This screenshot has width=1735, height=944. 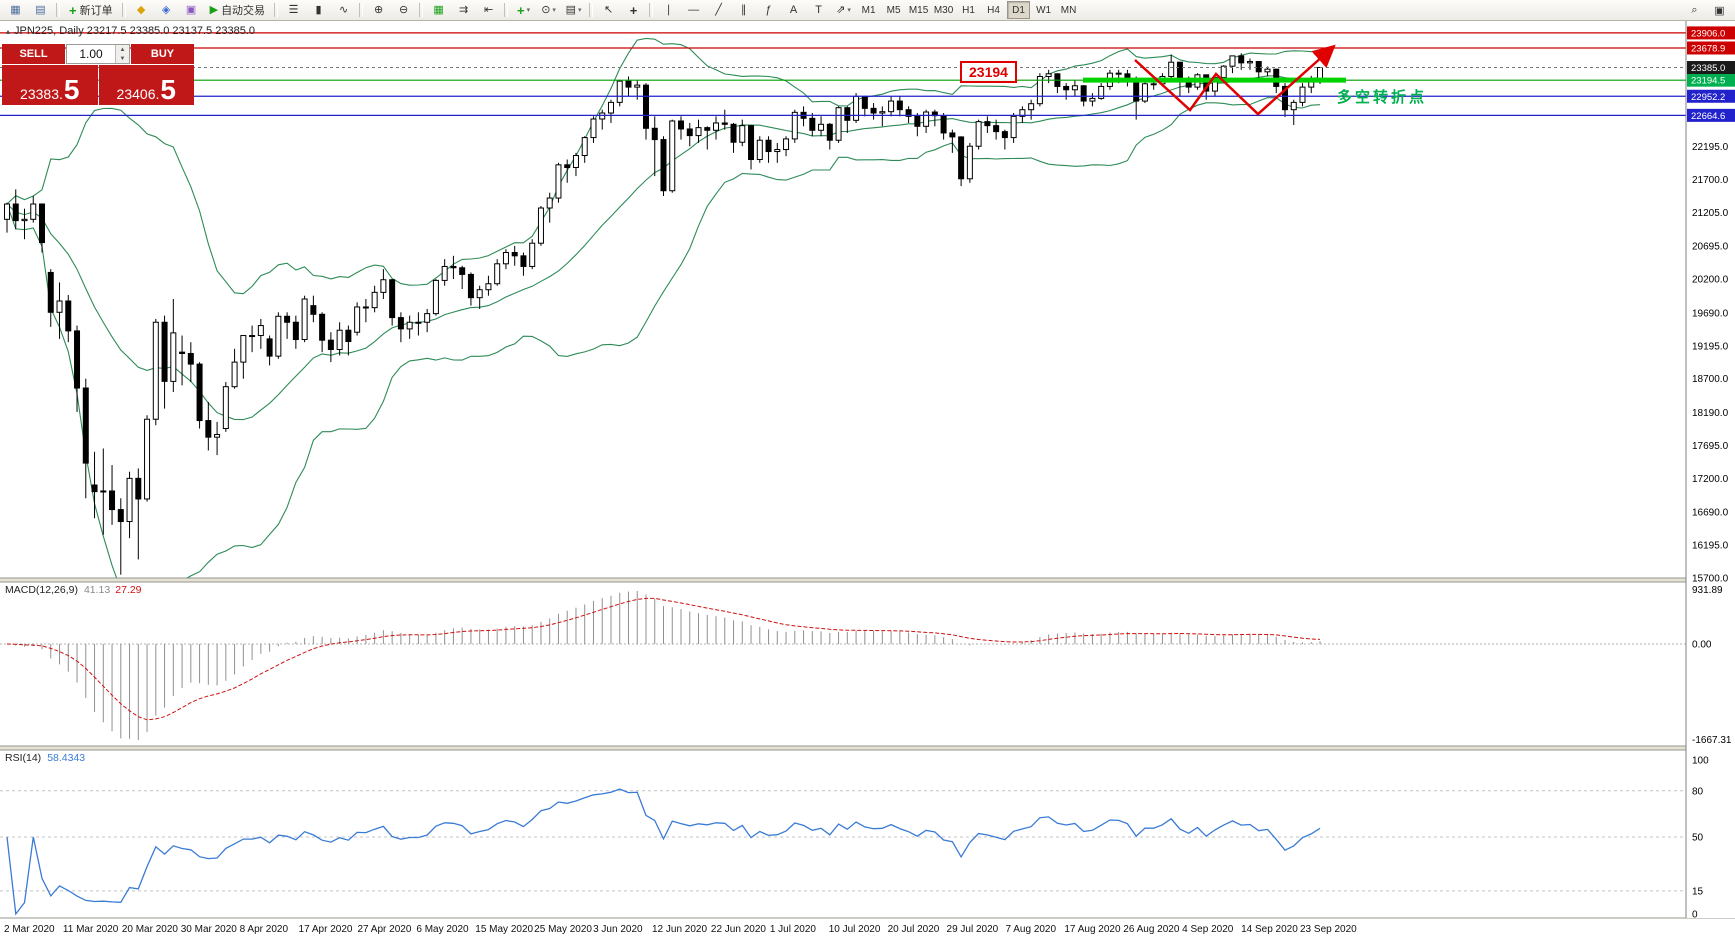 I want to click on svg-text: -1667.31, so click(x=1712, y=740).